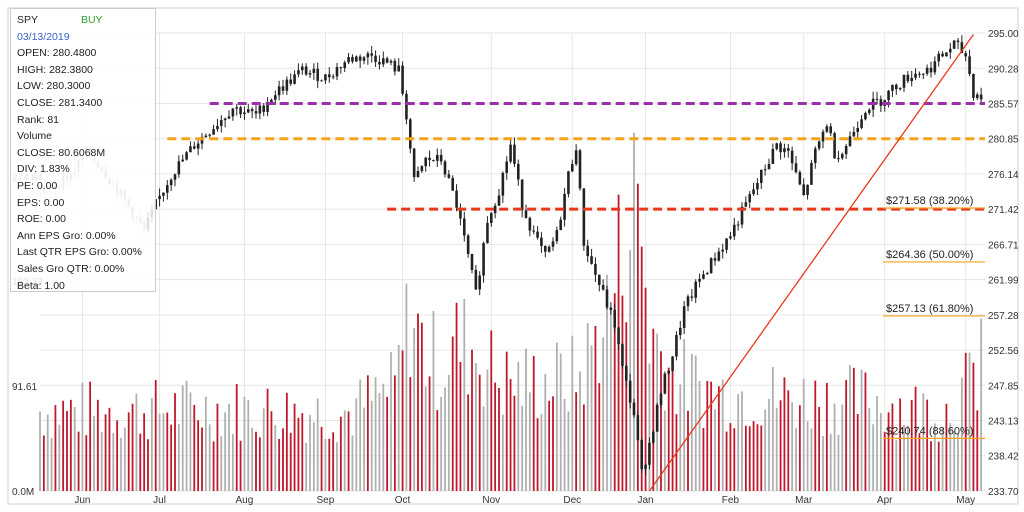 Image resolution: width=1024 pixels, height=512 pixels. I want to click on info-high: HIGH: 282.3800, so click(55, 69).